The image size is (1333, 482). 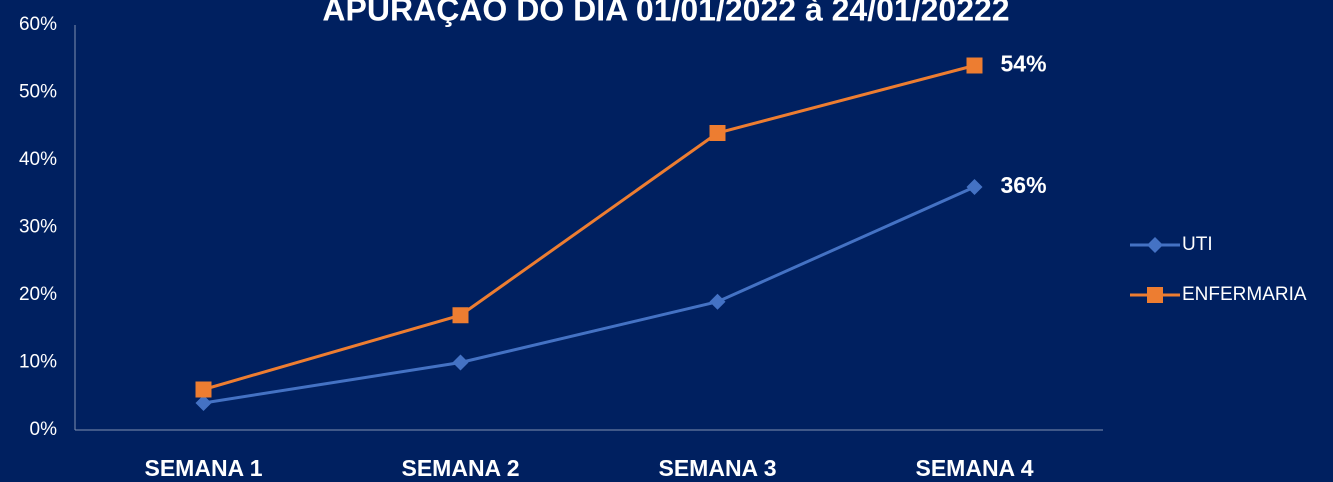 I want to click on legend-label: UTI, so click(x=1197, y=244).